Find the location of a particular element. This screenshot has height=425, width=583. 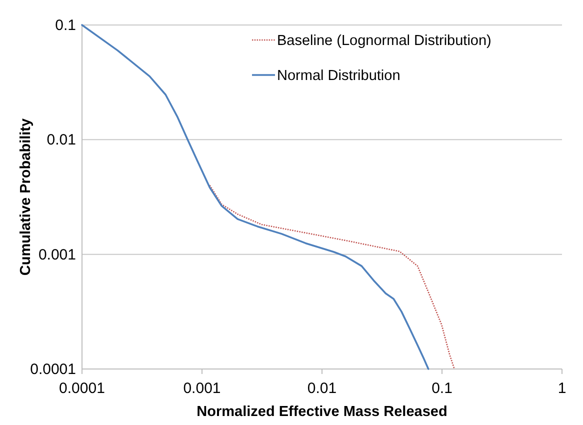

legend-label: Baseline (Lognormal Distribution) is located at coordinates (384, 41).